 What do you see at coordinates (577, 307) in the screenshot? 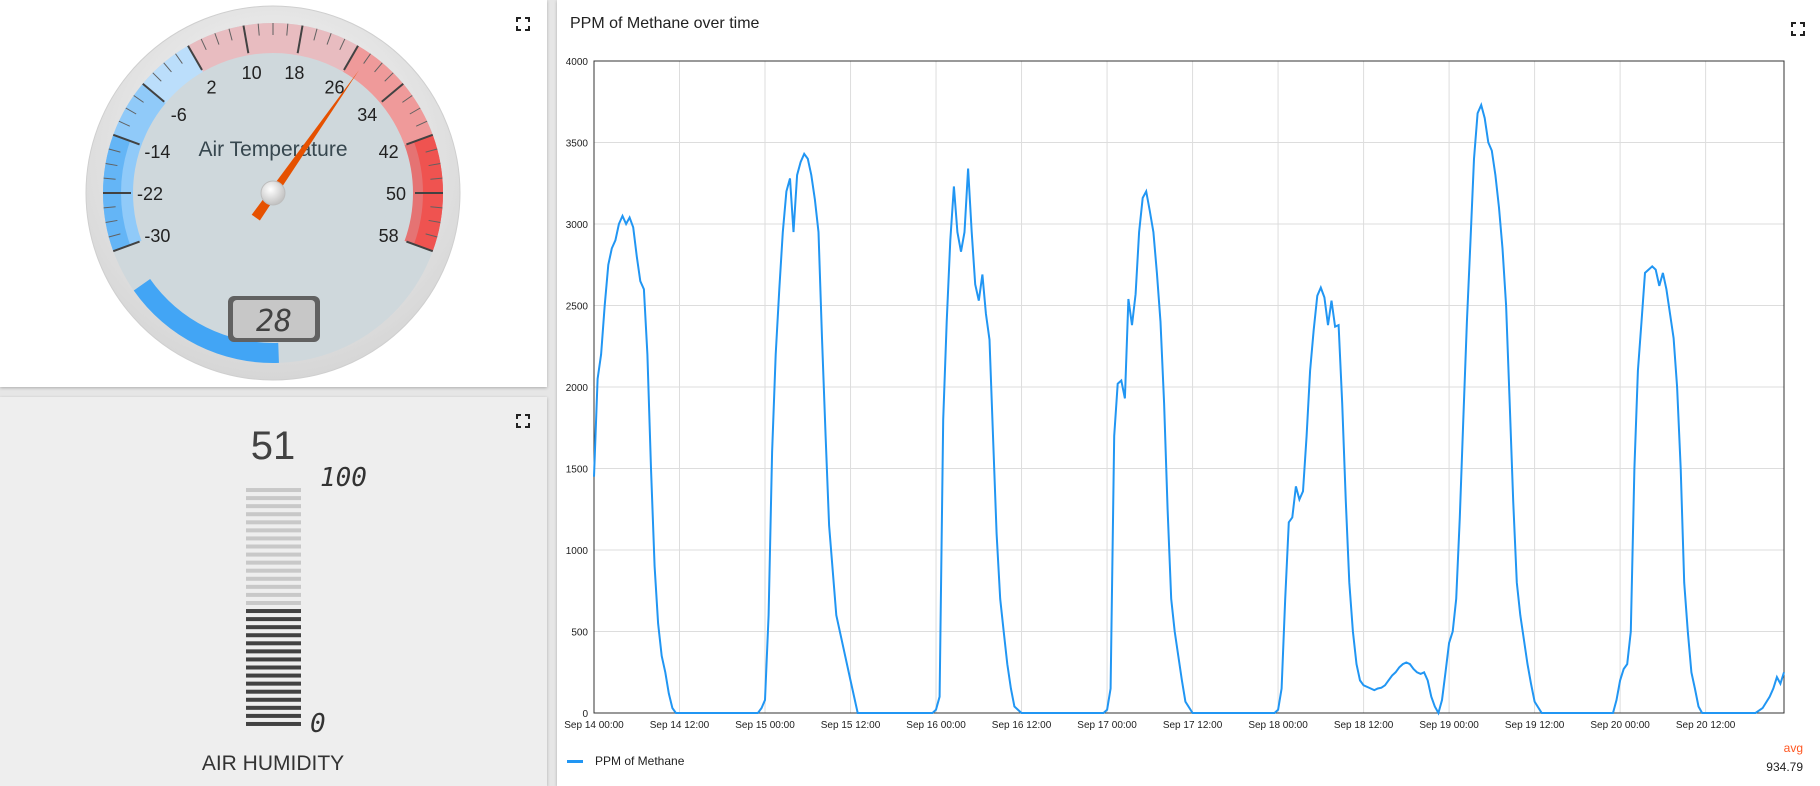
I see `y-tick-label: 2500` at bounding box center [577, 307].